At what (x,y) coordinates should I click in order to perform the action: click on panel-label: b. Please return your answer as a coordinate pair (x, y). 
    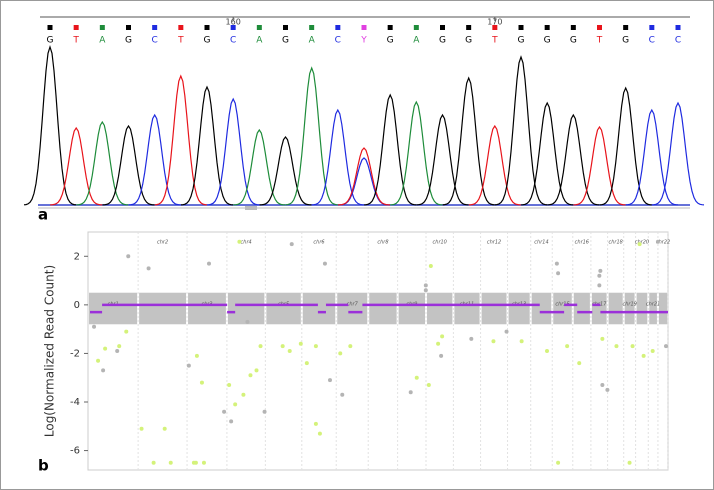
    Looking at the image, I should click on (43, 466).